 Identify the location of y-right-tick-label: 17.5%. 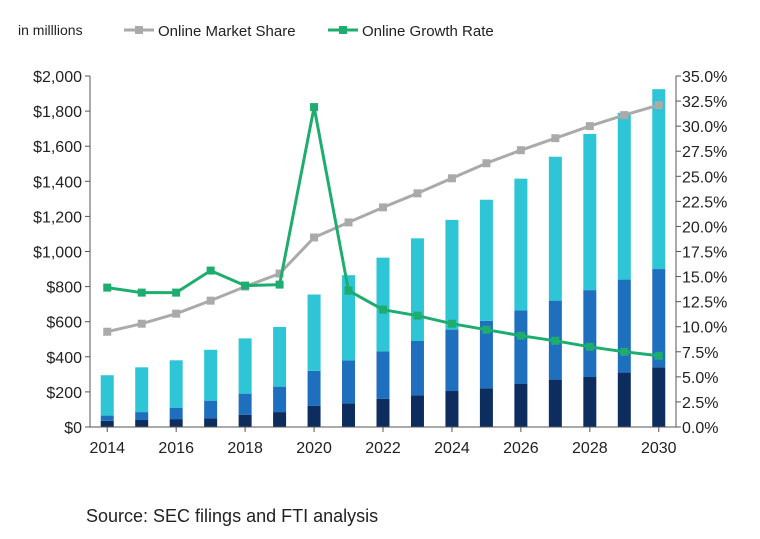
(704, 253).